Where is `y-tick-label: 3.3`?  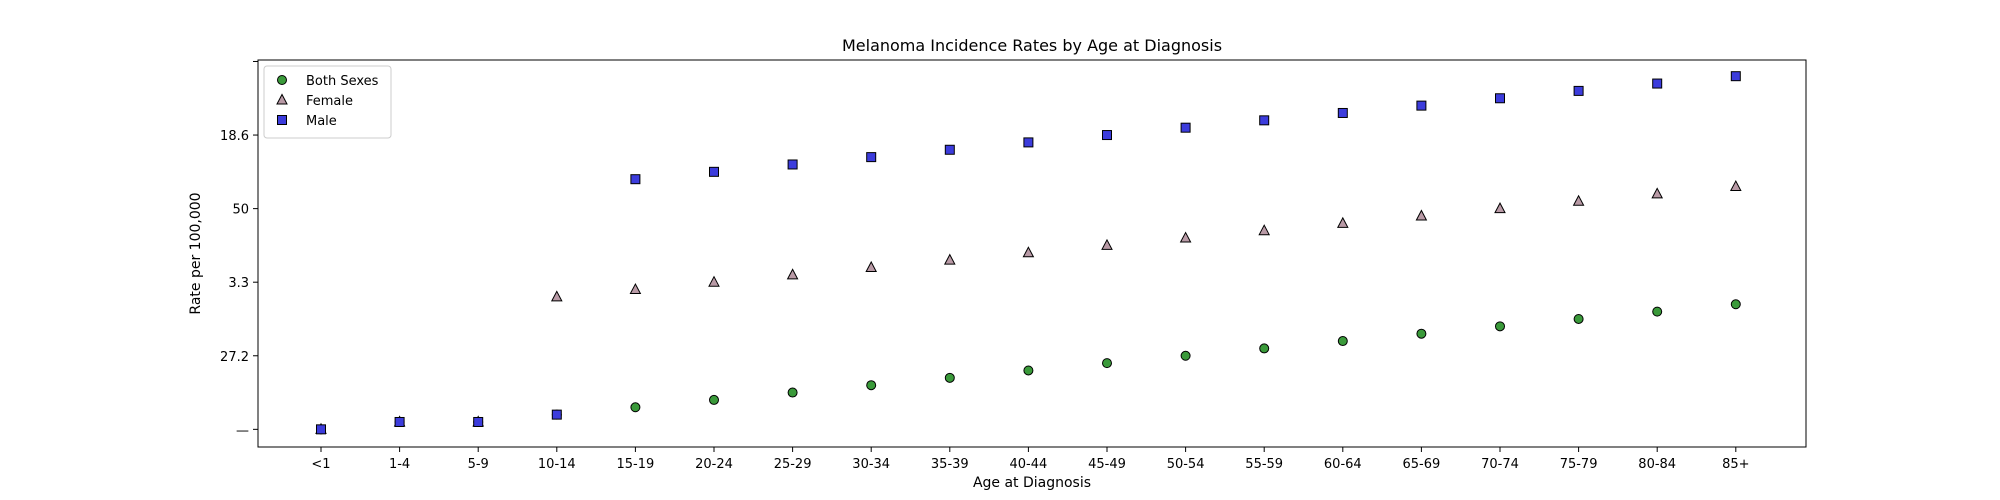
y-tick-label: 3.3 is located at coordinates (238, 283).